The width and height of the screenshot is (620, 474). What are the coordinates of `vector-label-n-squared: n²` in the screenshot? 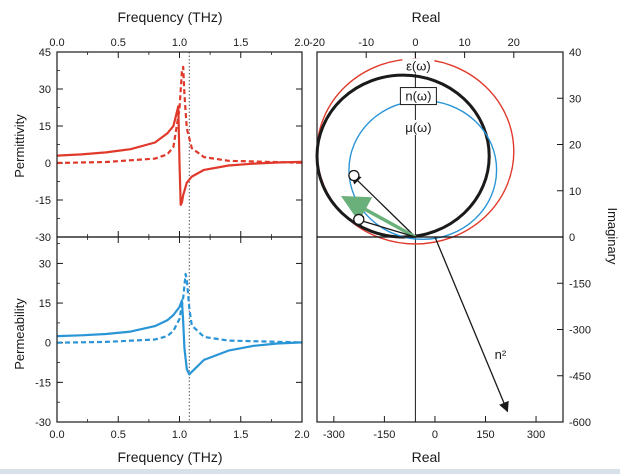 It's located at (501, 354).